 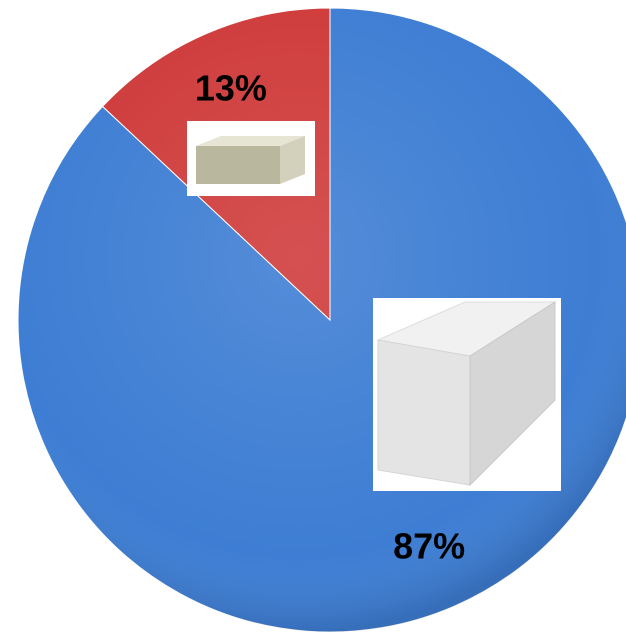 I want to click on data-label: 87%, so click(x=429, y=546).